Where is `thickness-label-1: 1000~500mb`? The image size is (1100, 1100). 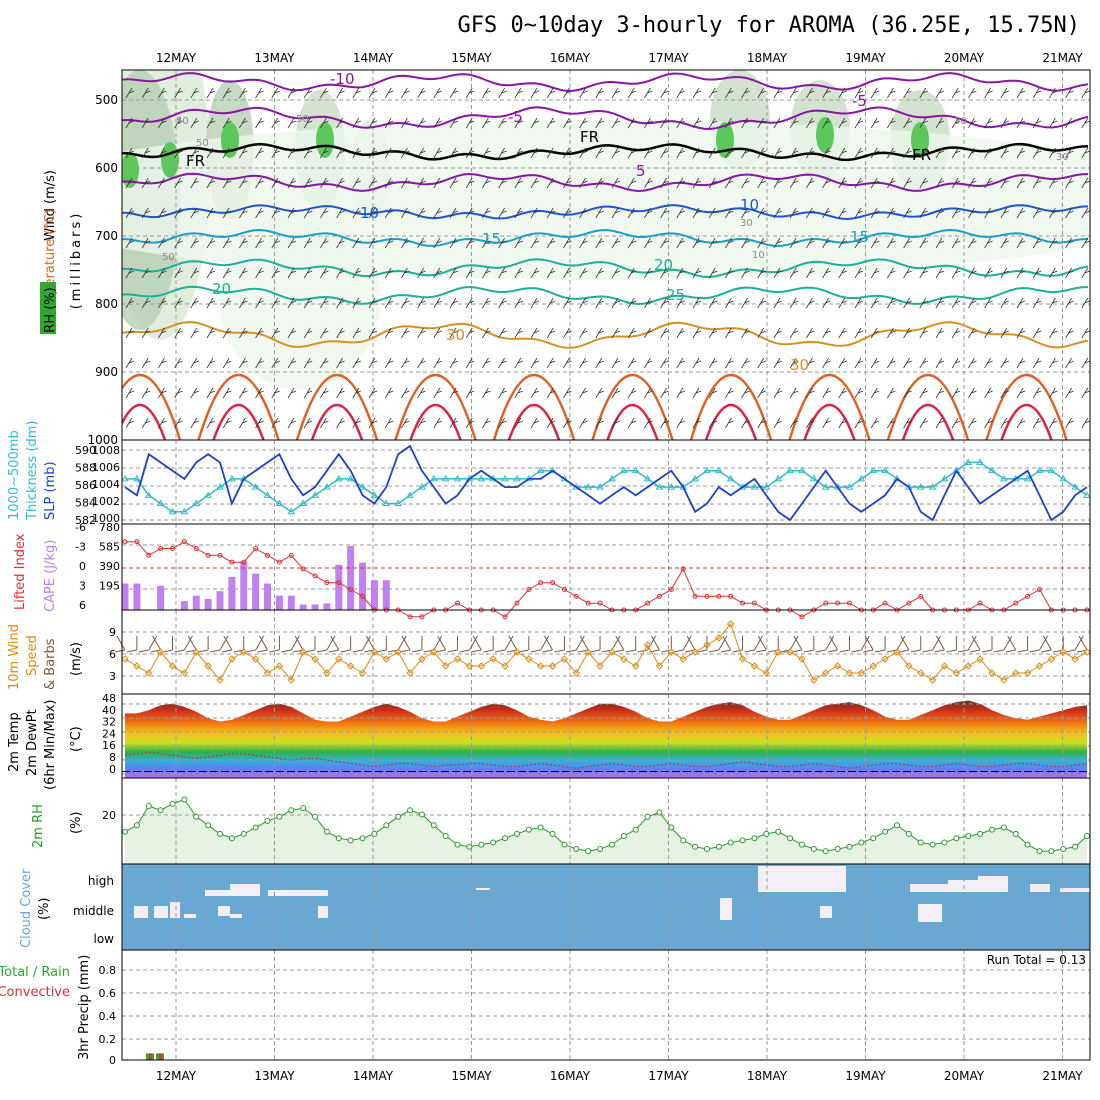 thickness-label-1: 1000~500mb is located at coordinates (14, 475).